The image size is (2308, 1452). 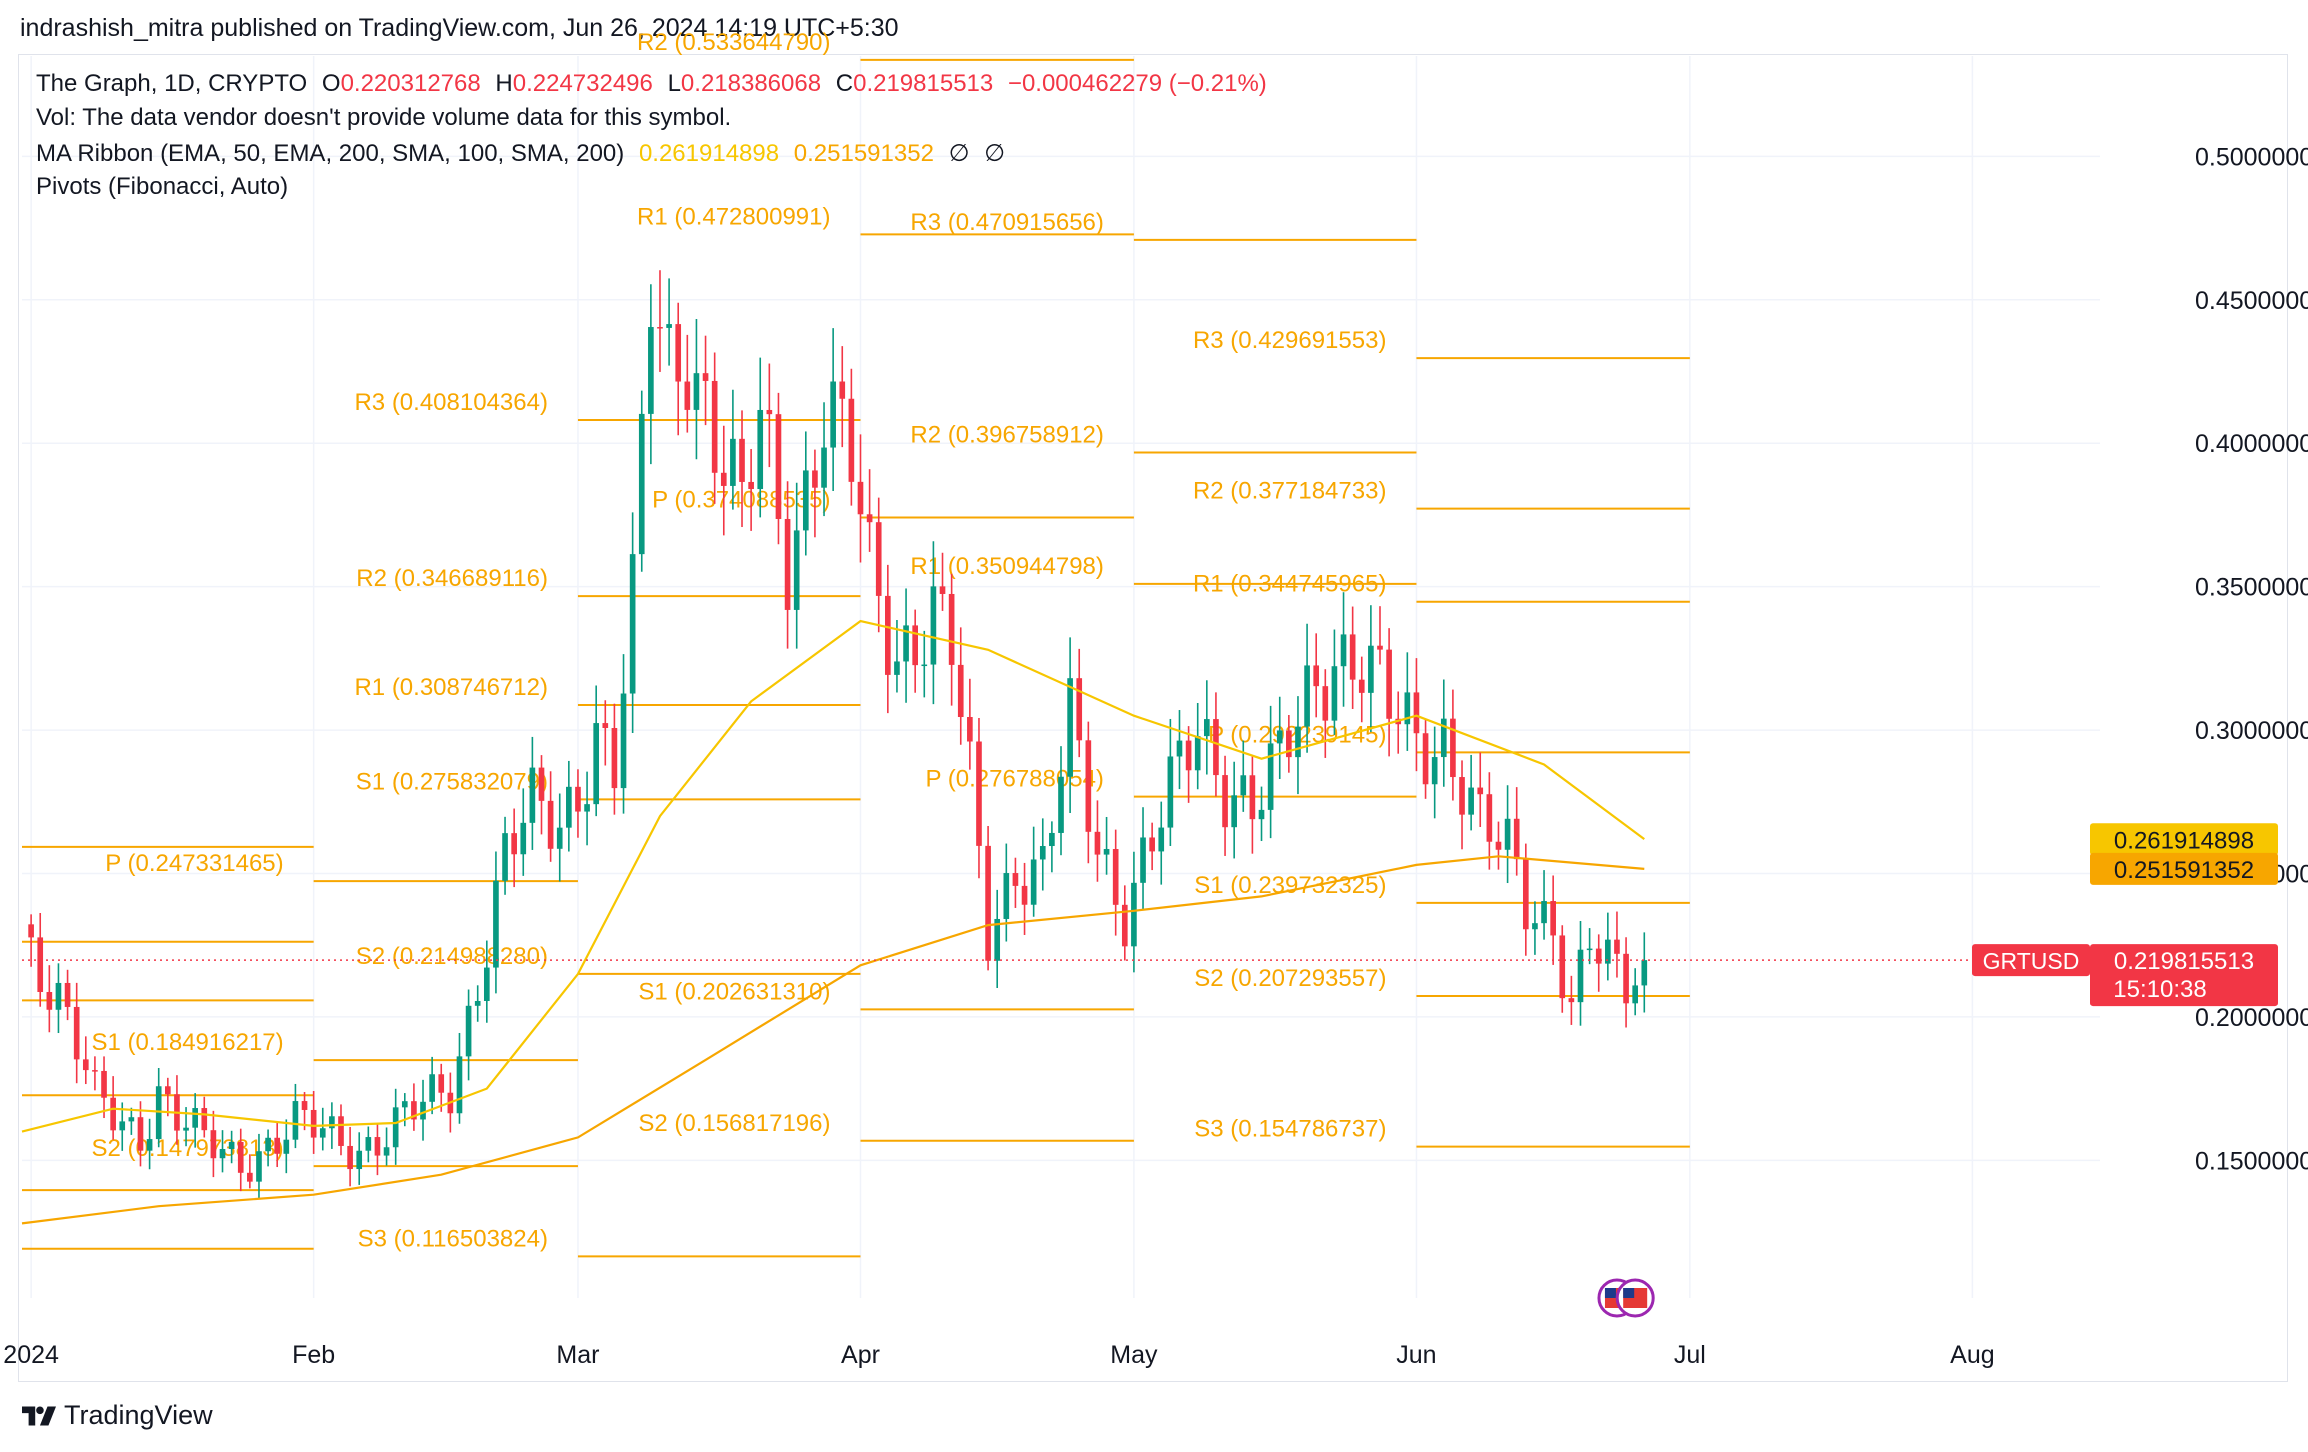 What do you see at coordinates (313, 1355) in the screenshot?
I see `x-axis-tick-label: Feb` at bounding box center [313, 1355].